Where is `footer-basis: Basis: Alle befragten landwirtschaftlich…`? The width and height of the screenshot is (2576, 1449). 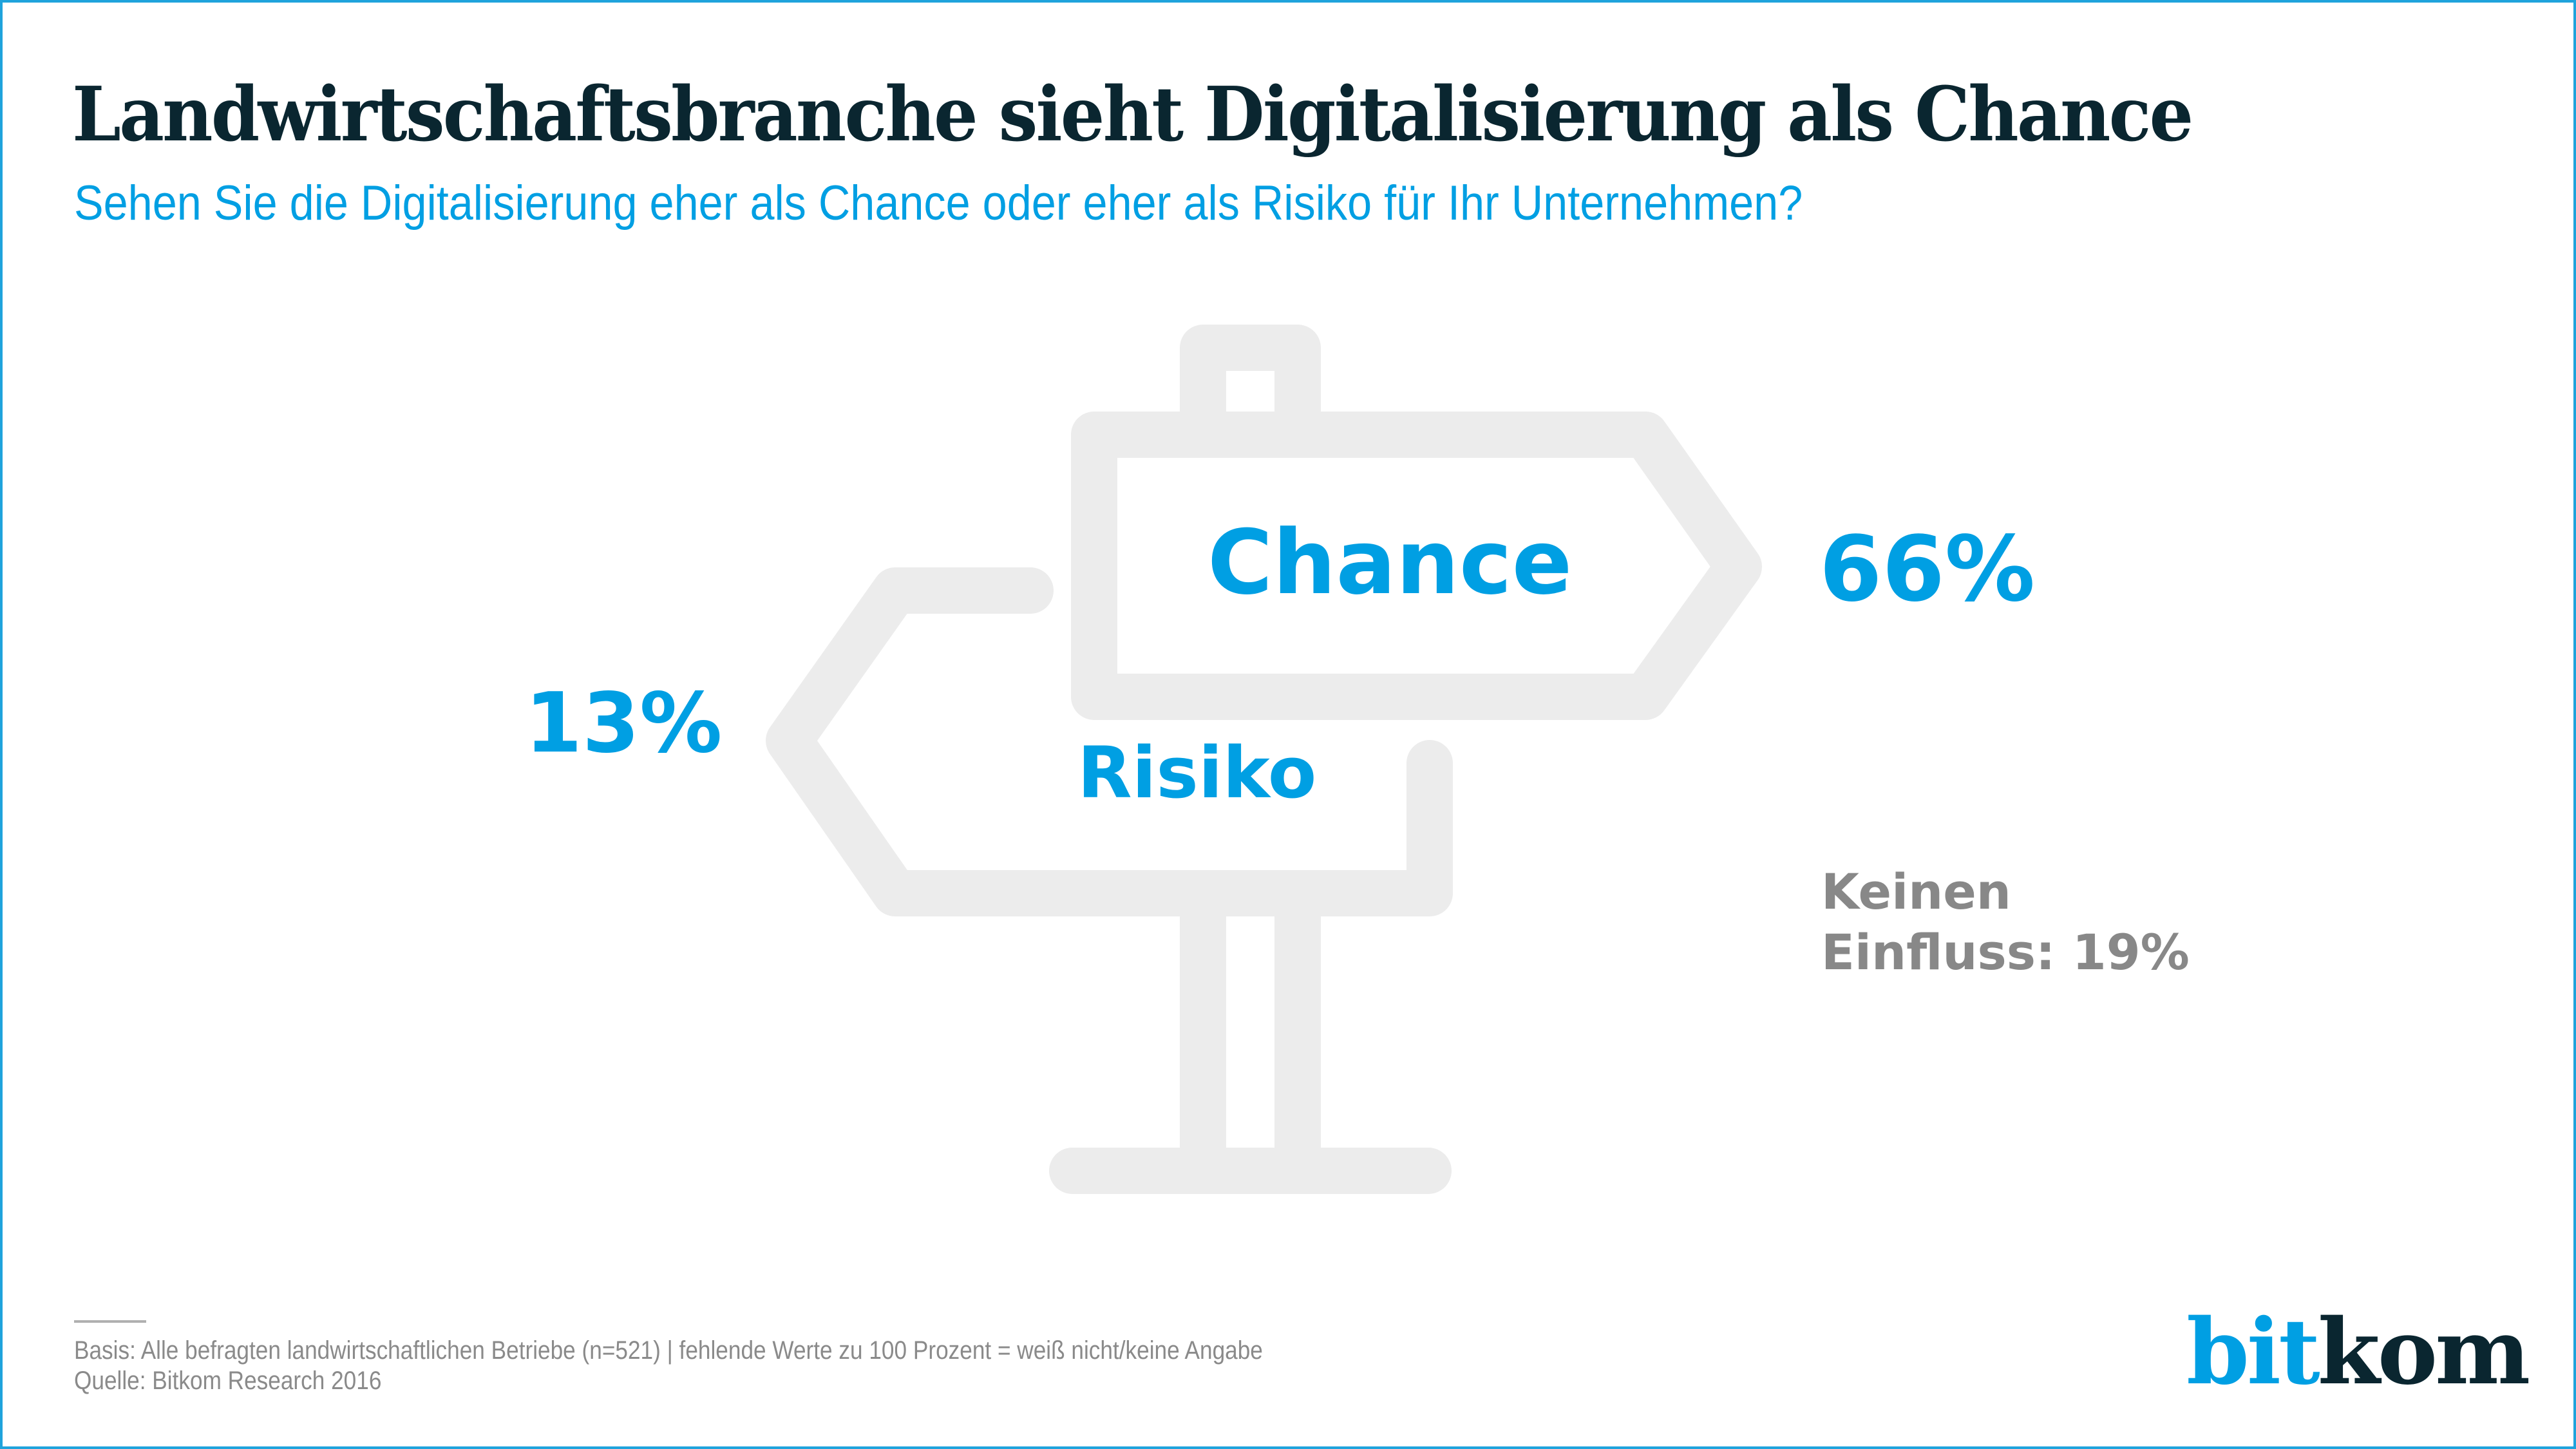 footer-basis: Basis: Alle befragten landwirtschaftlich… is located at coordinates (668, 1351).